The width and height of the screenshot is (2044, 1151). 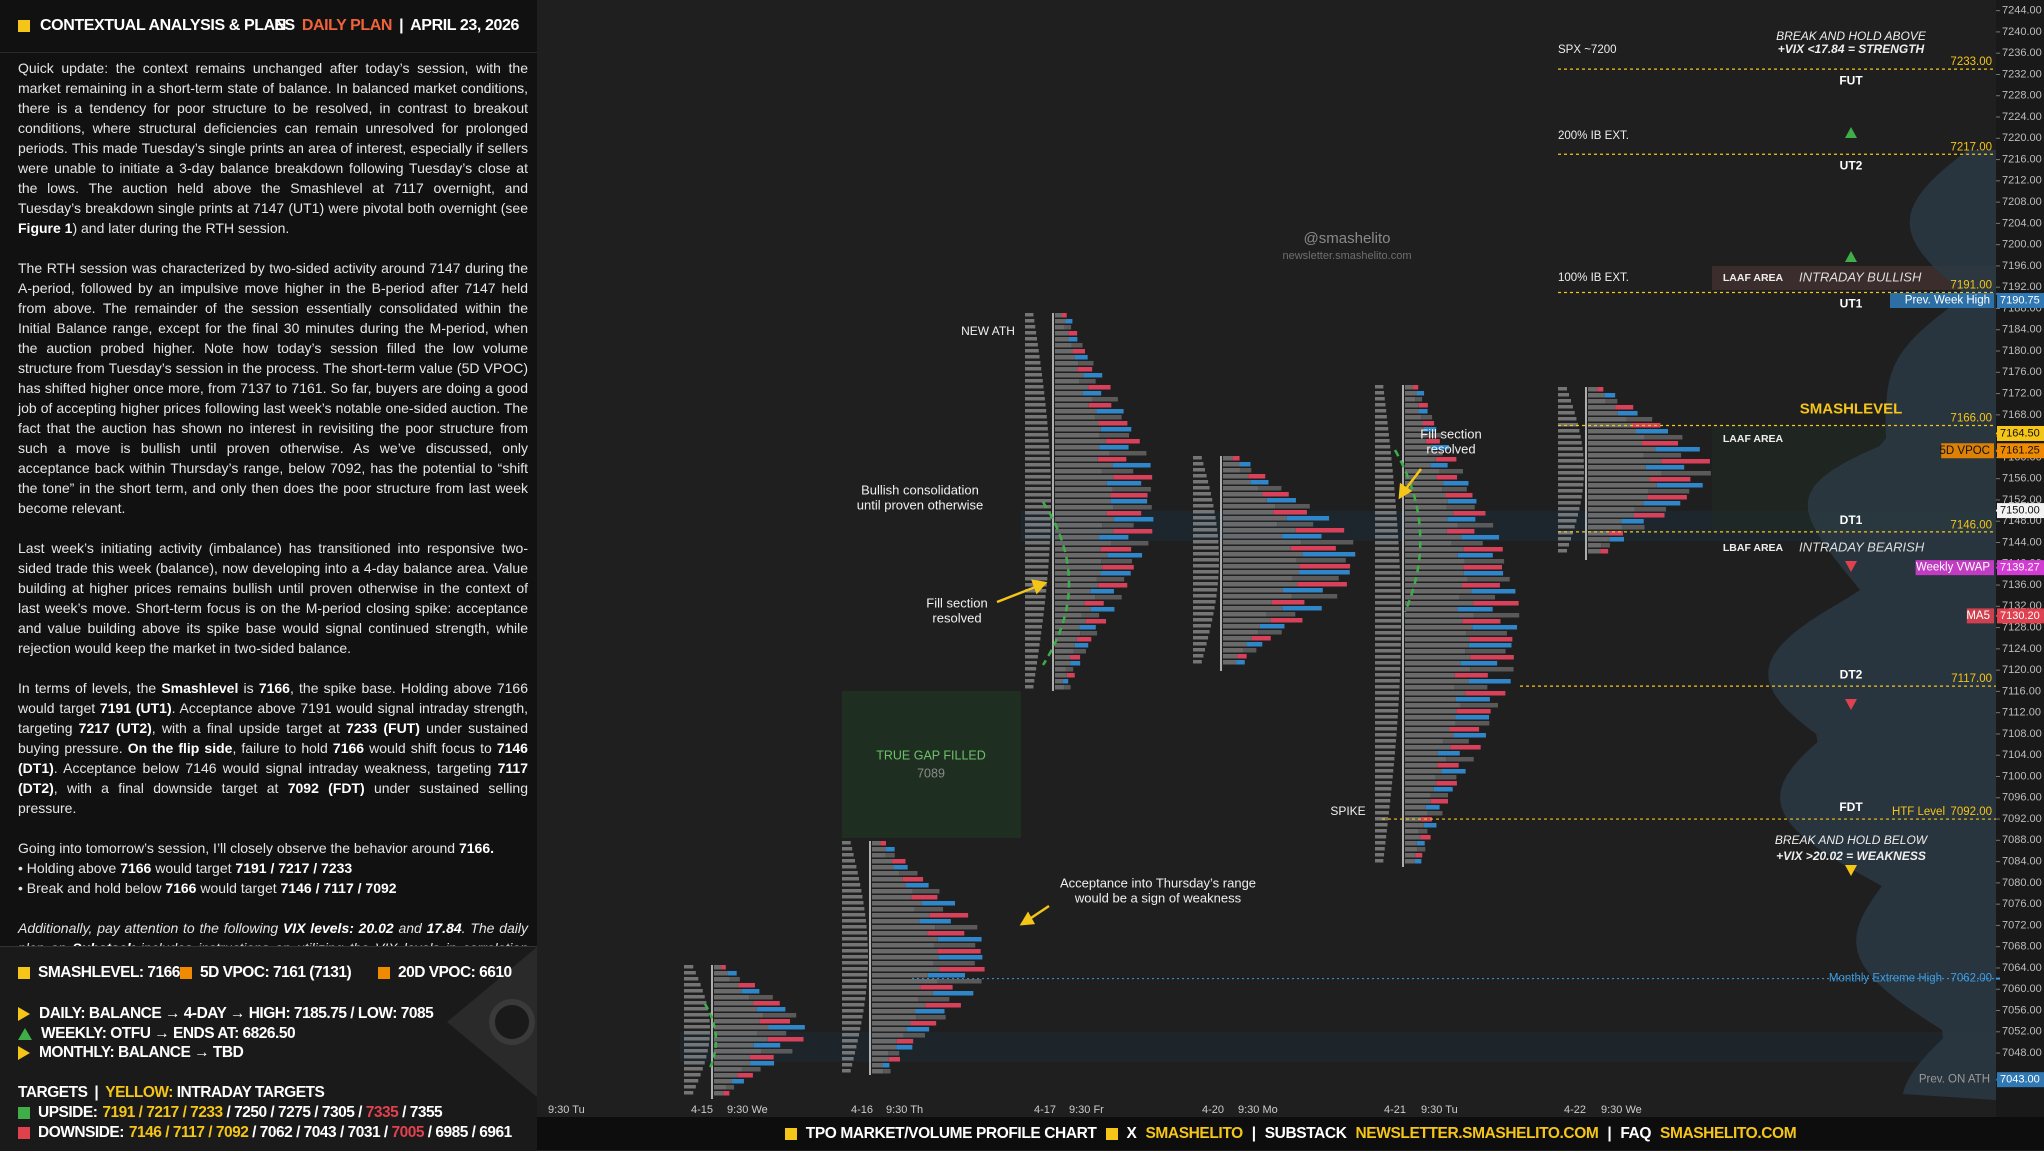 What do you see at coordinates (181, 228) in the screenshot?
I see `text: ) and later during the RTH session.` at bounding box center [181, 228].